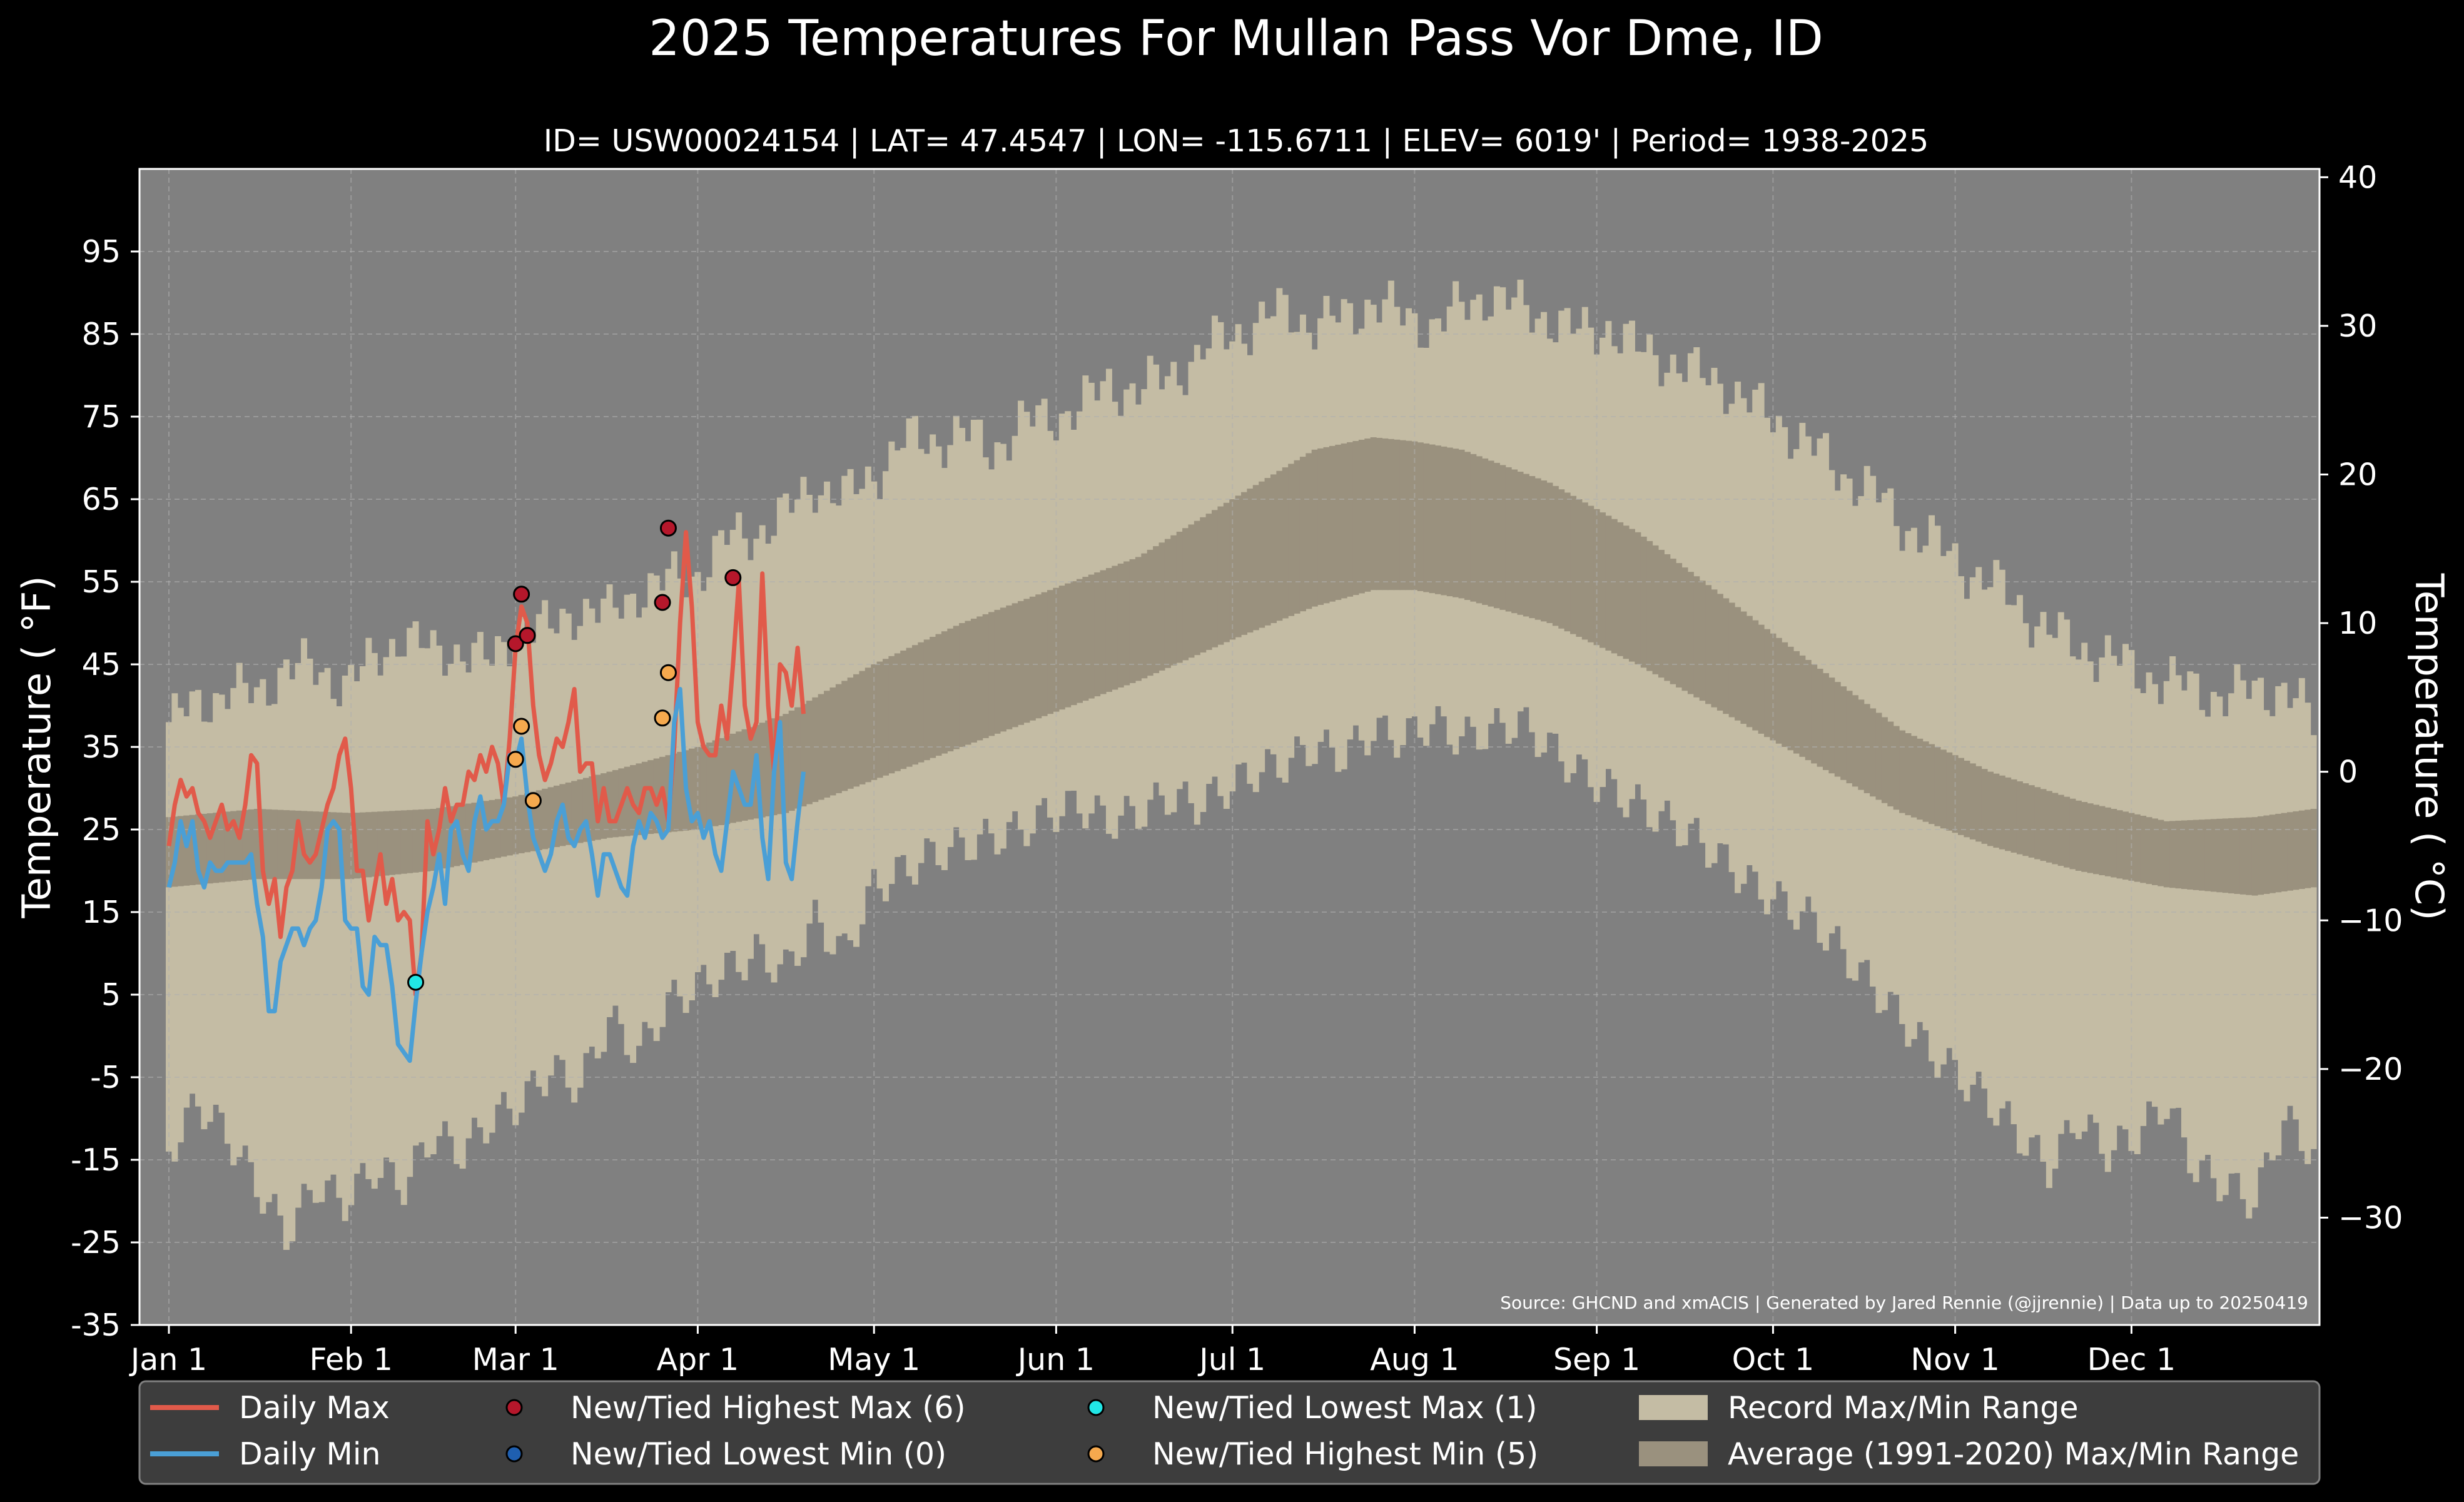 This screenshot has height=1502, width=2464. I want to click on y-axis-label: Temperature ( °F), so click(36, 747).